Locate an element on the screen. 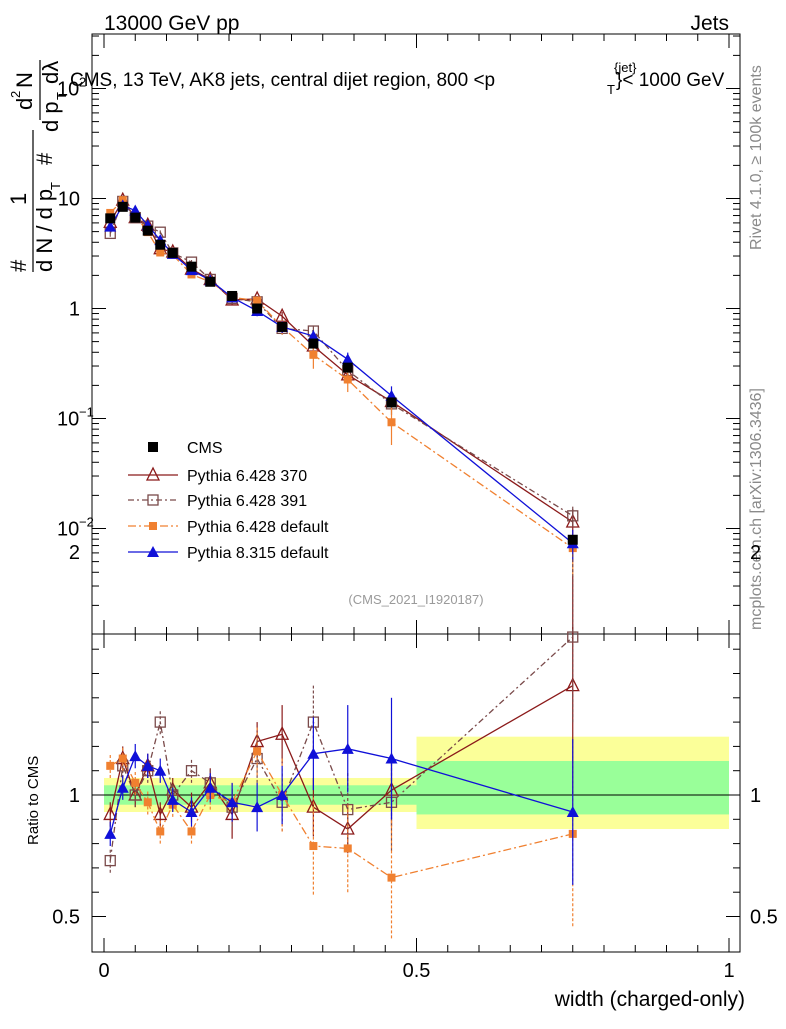  ratio-y-tick-label-left: 0.5 is located at coordinates (66, 918).